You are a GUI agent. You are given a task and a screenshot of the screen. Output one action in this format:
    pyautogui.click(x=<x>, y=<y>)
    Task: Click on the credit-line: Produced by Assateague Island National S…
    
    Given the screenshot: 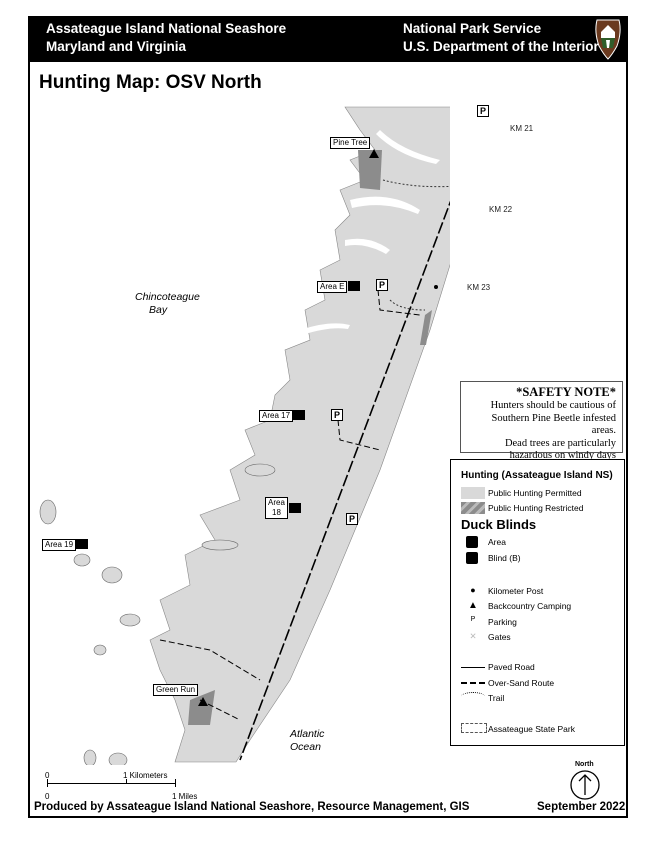 What is the action you would take?
    pyautogui.click(x=252, y=807)
    